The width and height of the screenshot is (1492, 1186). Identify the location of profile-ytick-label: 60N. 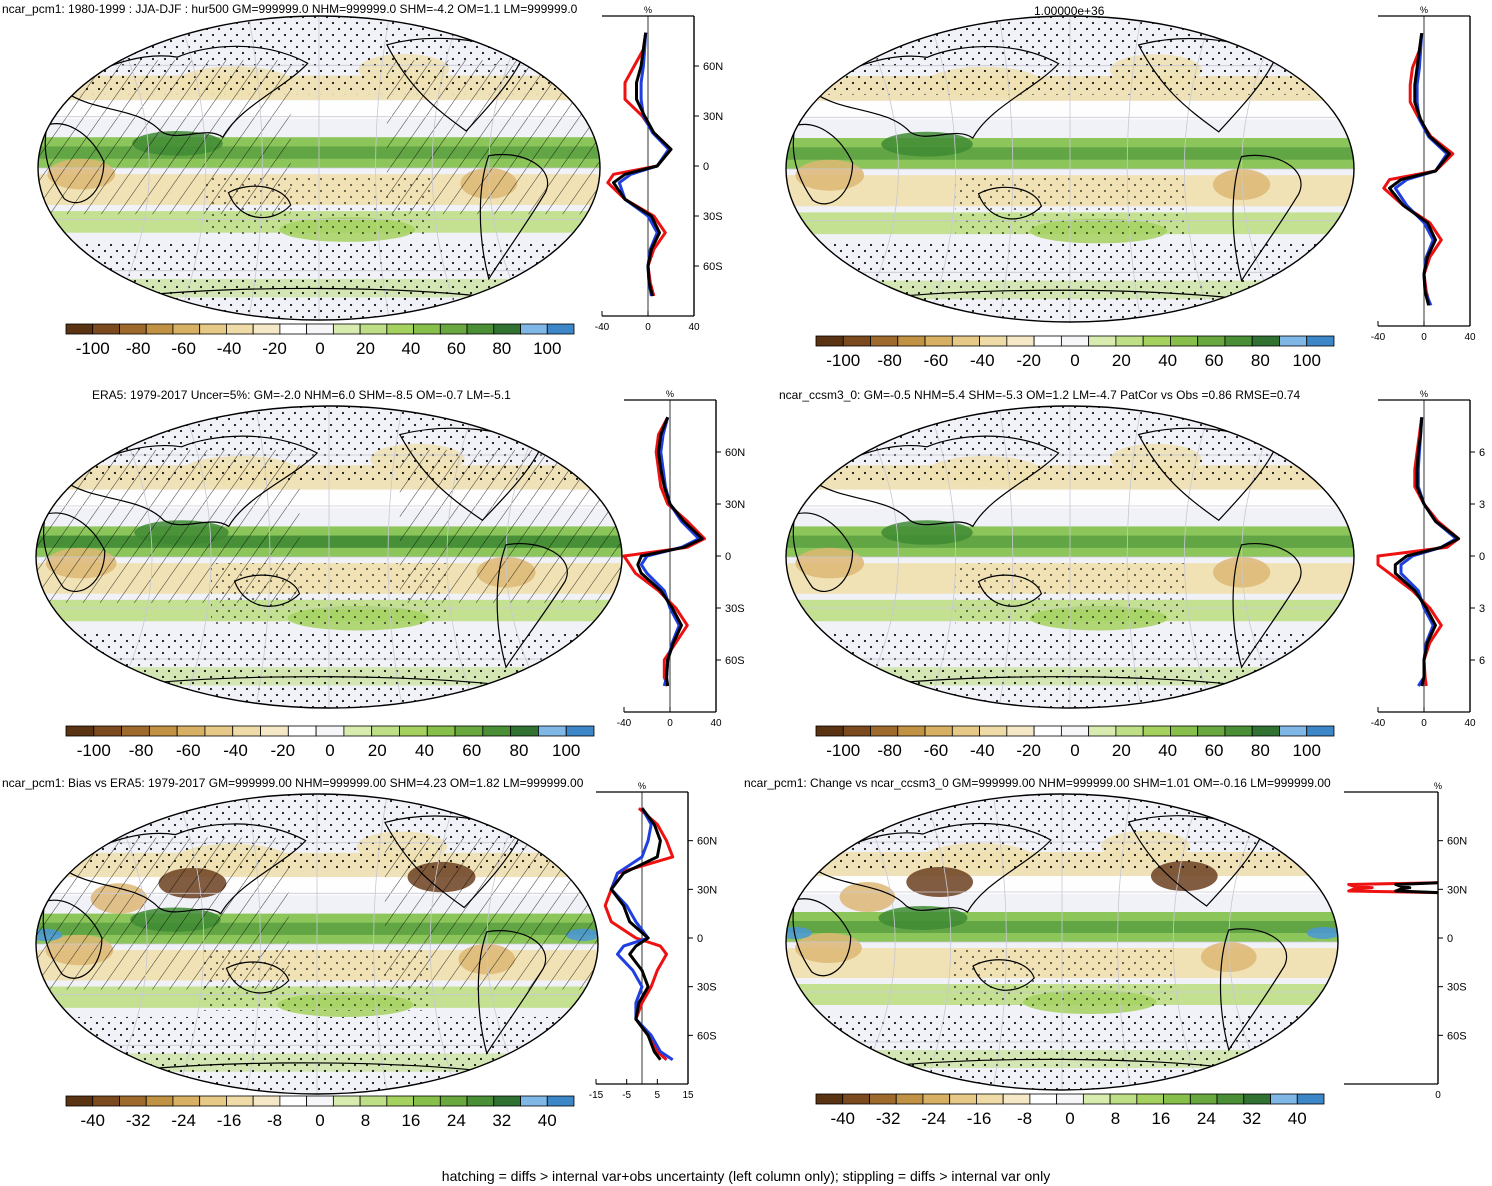
(707, 842).